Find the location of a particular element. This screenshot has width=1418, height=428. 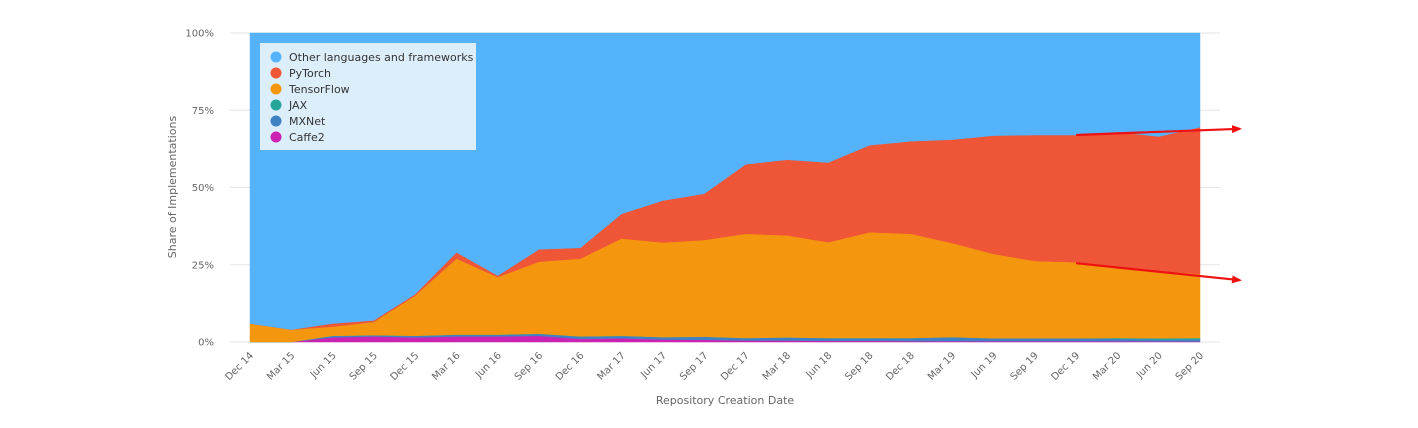

legend-background is located at coordinates (368, 96).